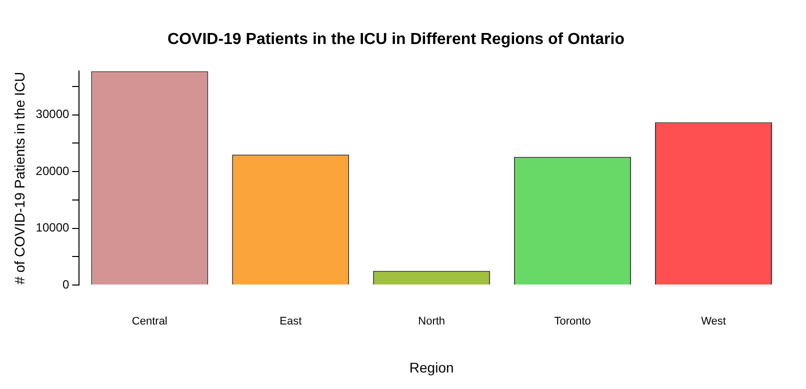 The image size is (806, 389). I want to click on x-tick-label: Central, so click(150, 322).